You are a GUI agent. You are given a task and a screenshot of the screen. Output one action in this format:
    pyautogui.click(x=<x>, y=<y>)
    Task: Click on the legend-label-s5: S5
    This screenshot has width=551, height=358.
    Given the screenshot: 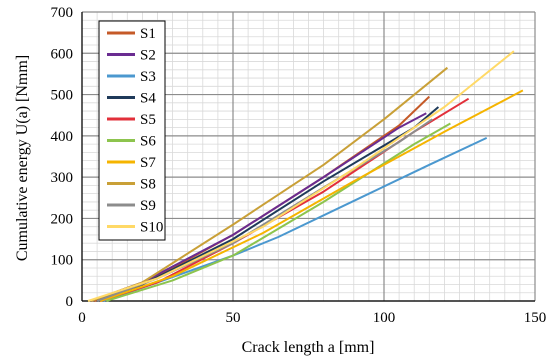 What is the action you would take?
    pyautogui.click(x=148, y=120)
    